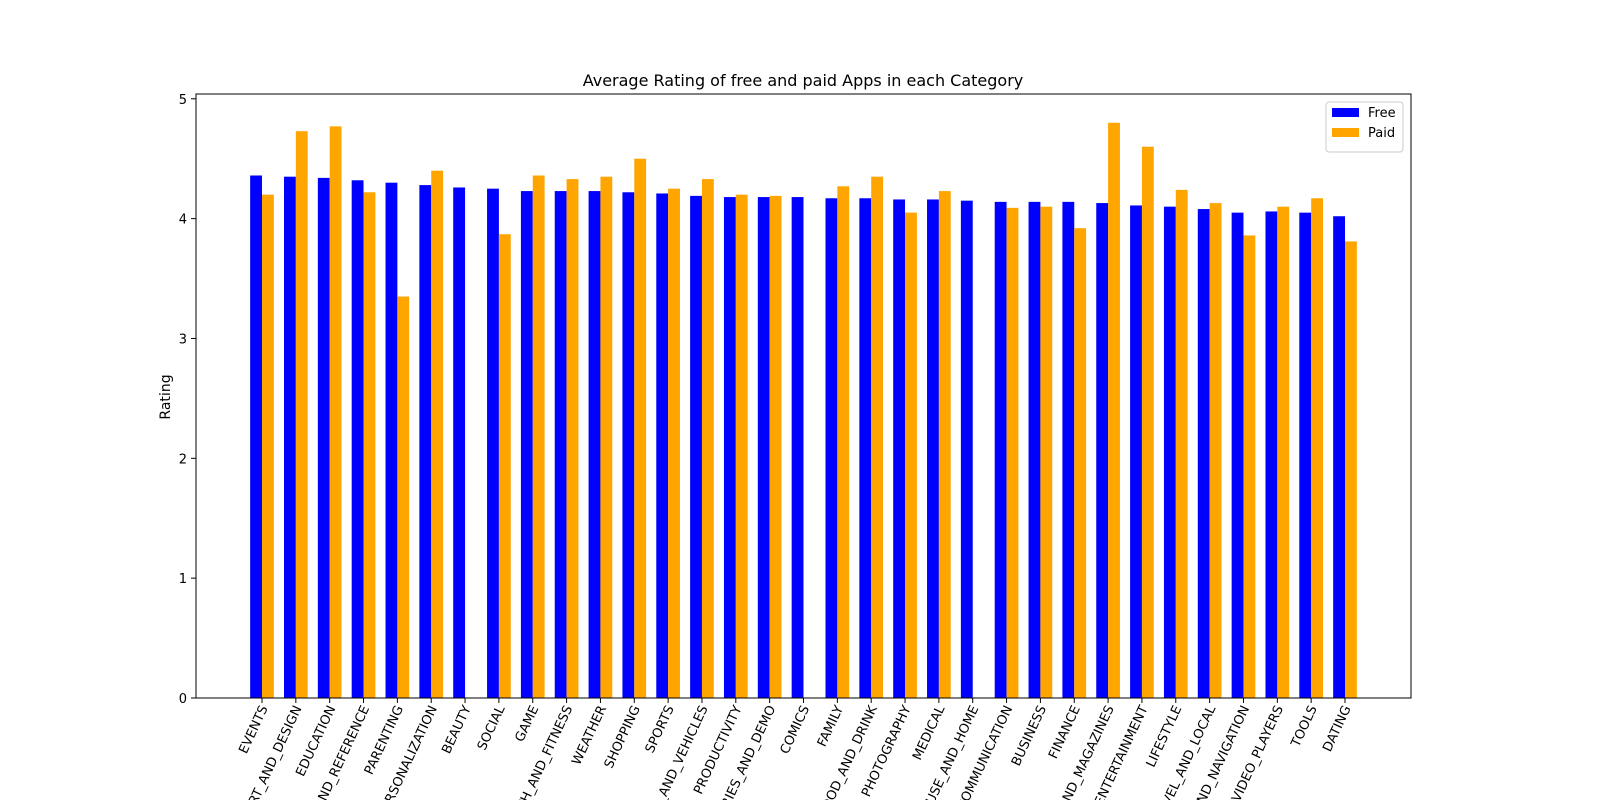 The height and width of the screenshot is (800, 1600). I want to click on y-tick-label: 2, so click(183, 459).